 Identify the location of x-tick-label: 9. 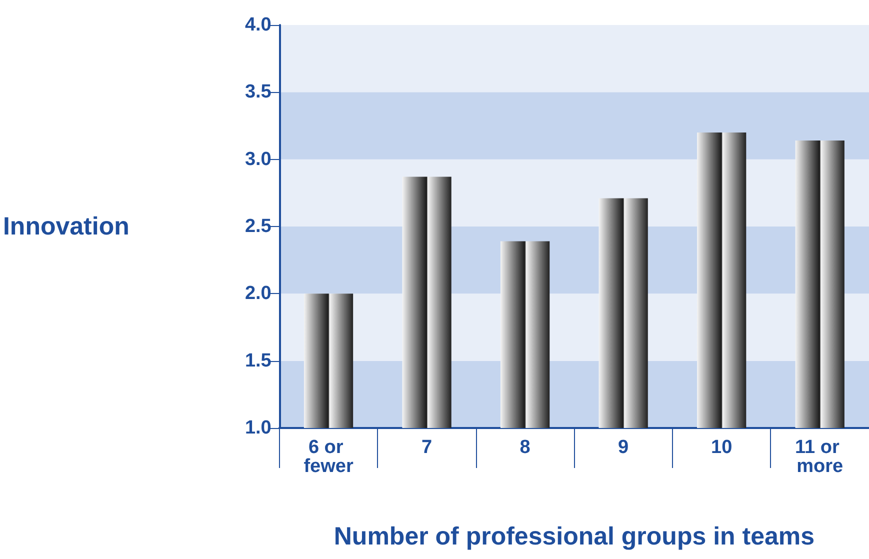
(623, 447).